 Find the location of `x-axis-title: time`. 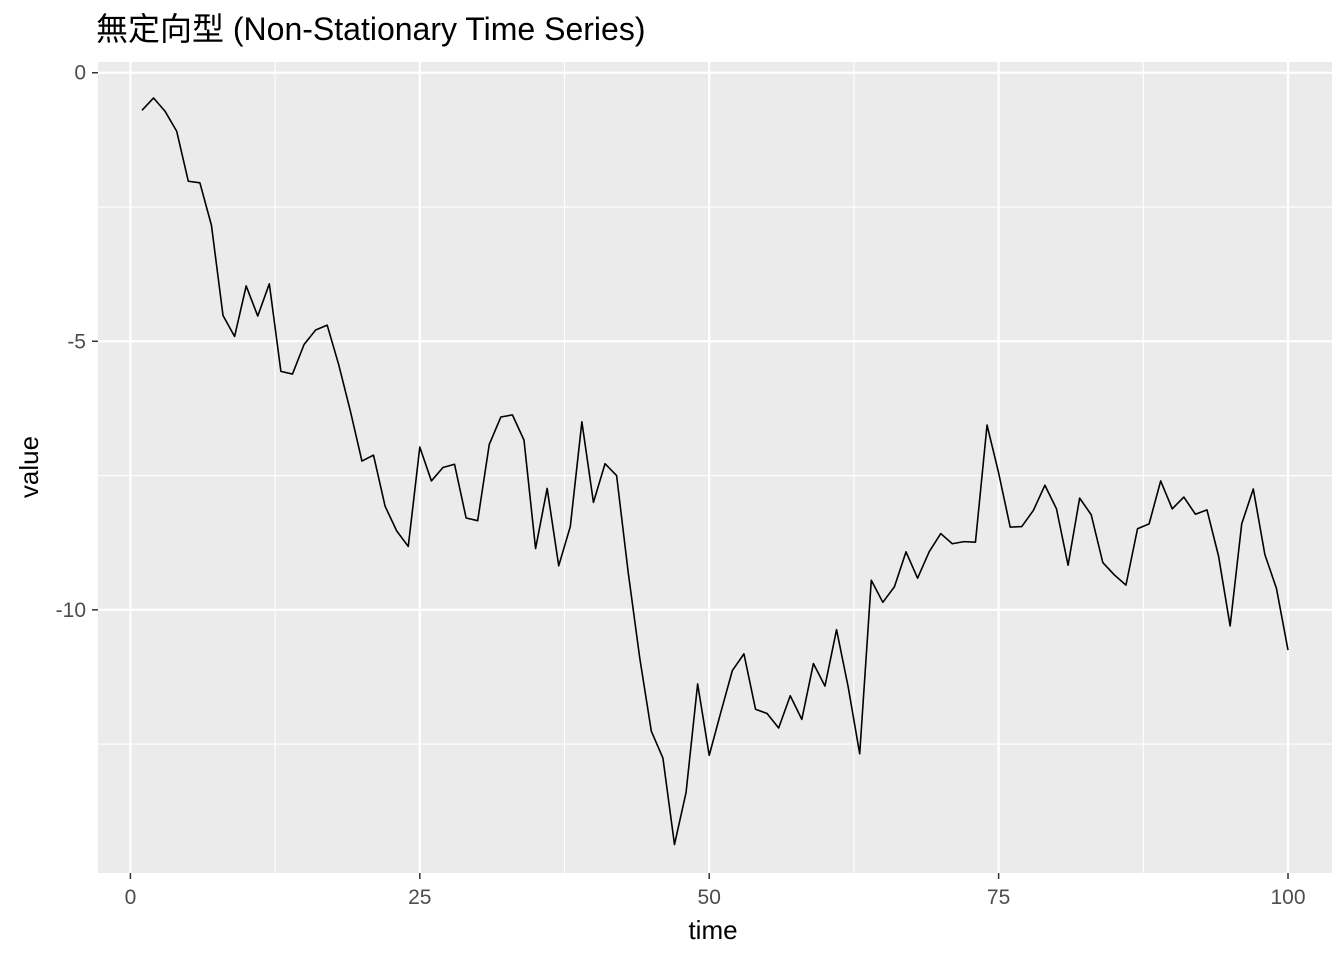

x-axis-title: time is located at coordinates (712, 930).